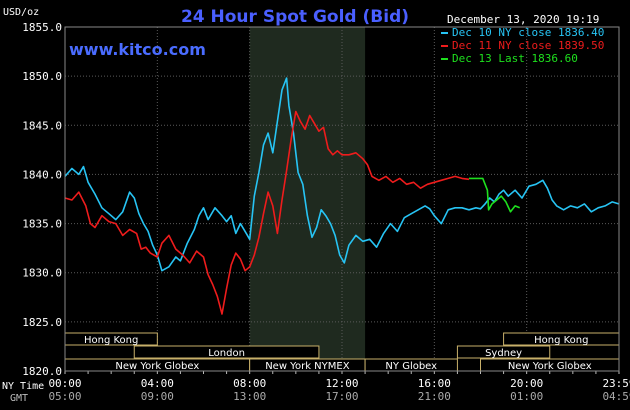  I want to click on y-tick-label: 1820.0, so click(42, 371).